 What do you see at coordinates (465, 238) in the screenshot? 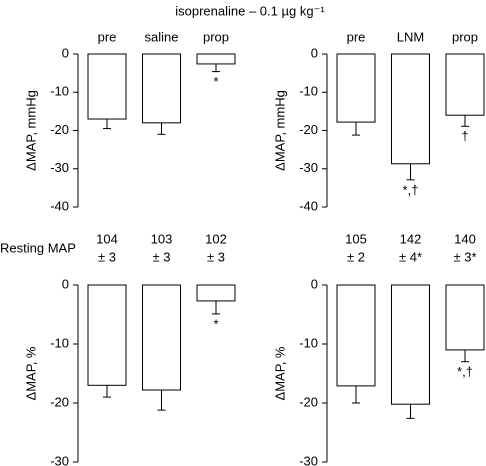
I see `resting-map-value: 140` at bounding box center [465, 238].